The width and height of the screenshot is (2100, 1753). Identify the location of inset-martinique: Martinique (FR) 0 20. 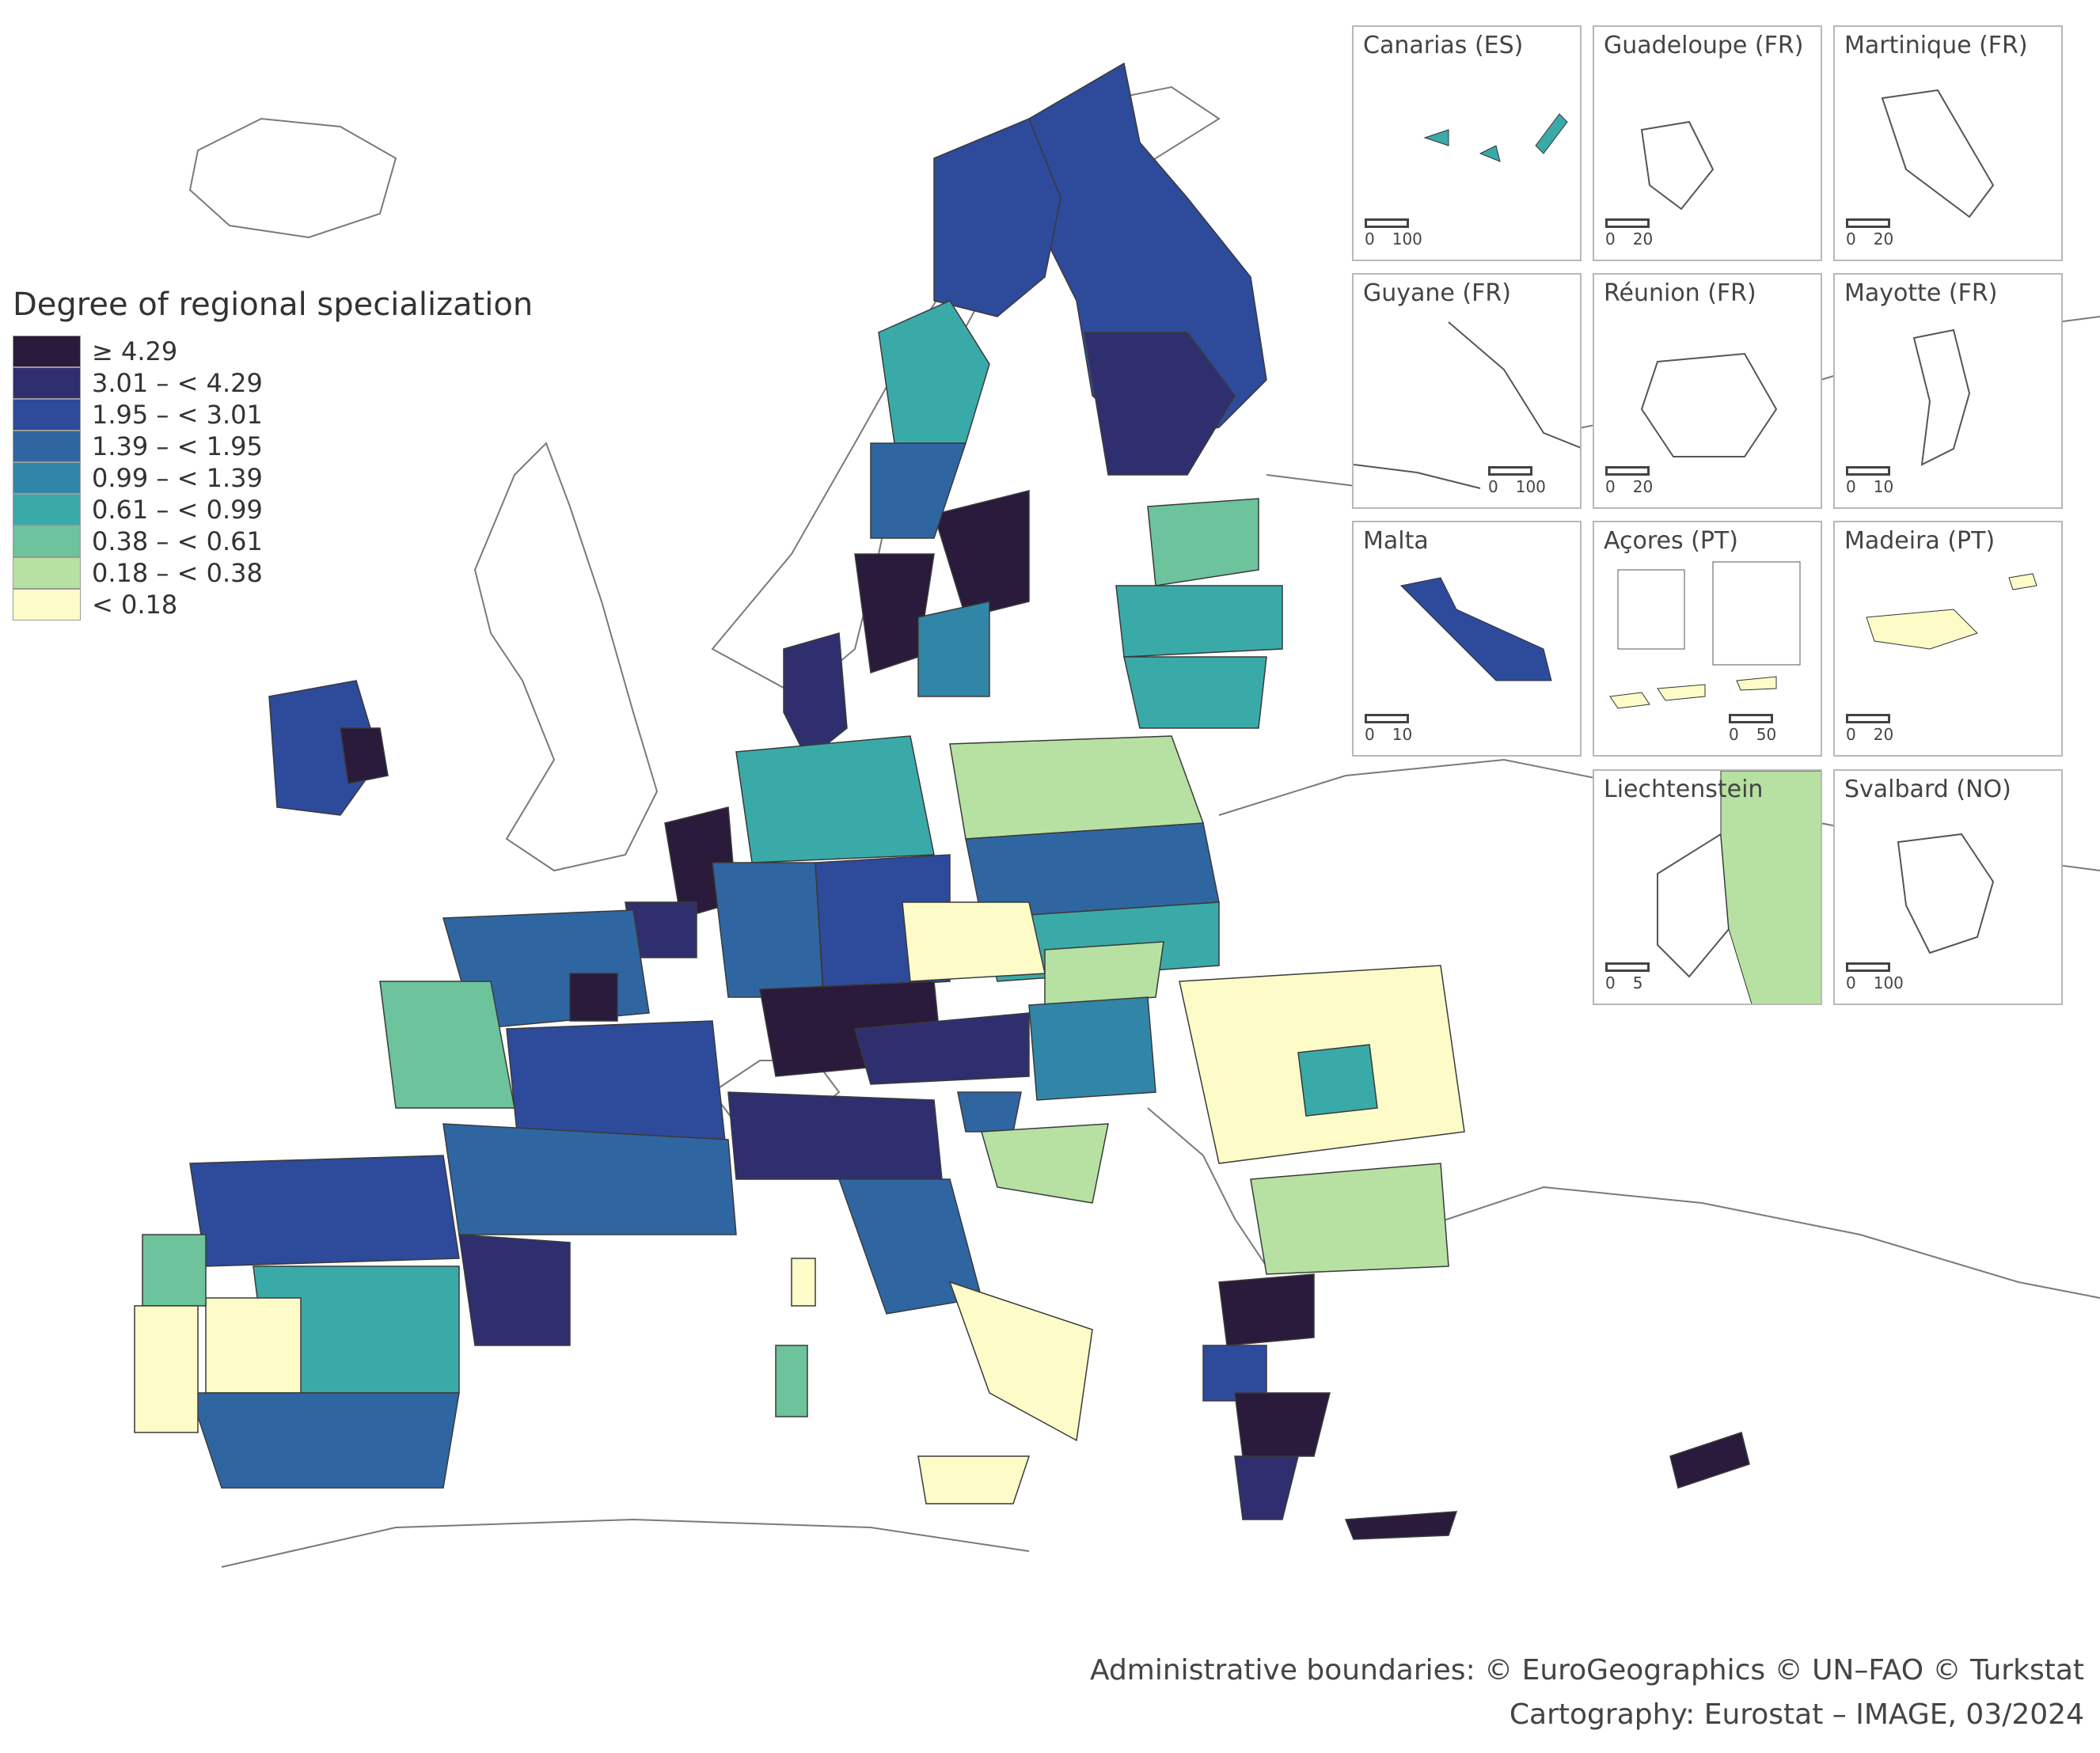
(1948, 143).